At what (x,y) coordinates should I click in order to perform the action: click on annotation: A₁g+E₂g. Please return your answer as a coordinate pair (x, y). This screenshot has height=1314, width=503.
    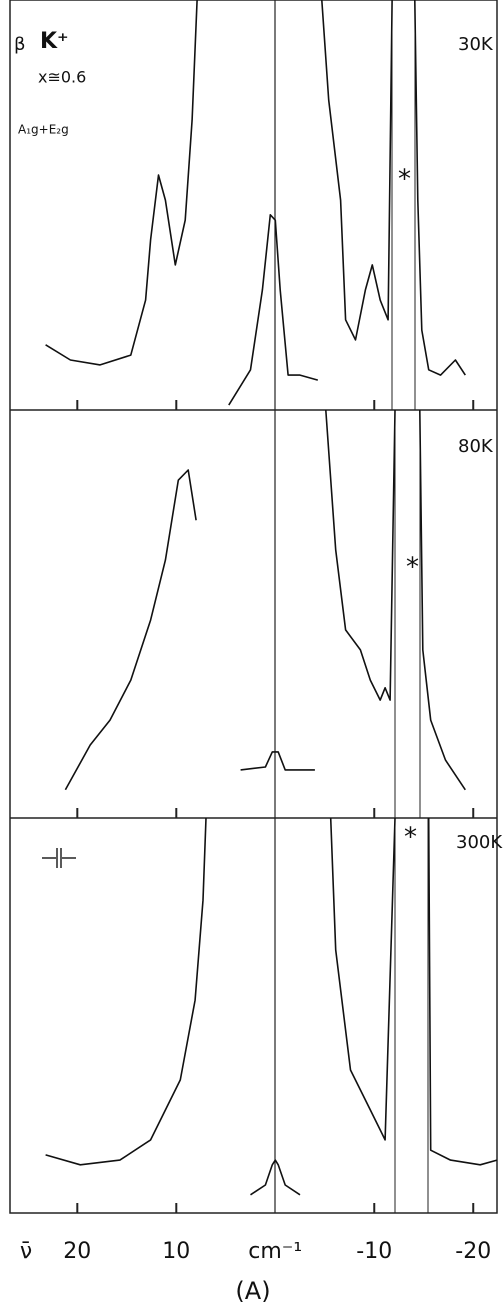
    Looking at the image, I should click on (43, 130).